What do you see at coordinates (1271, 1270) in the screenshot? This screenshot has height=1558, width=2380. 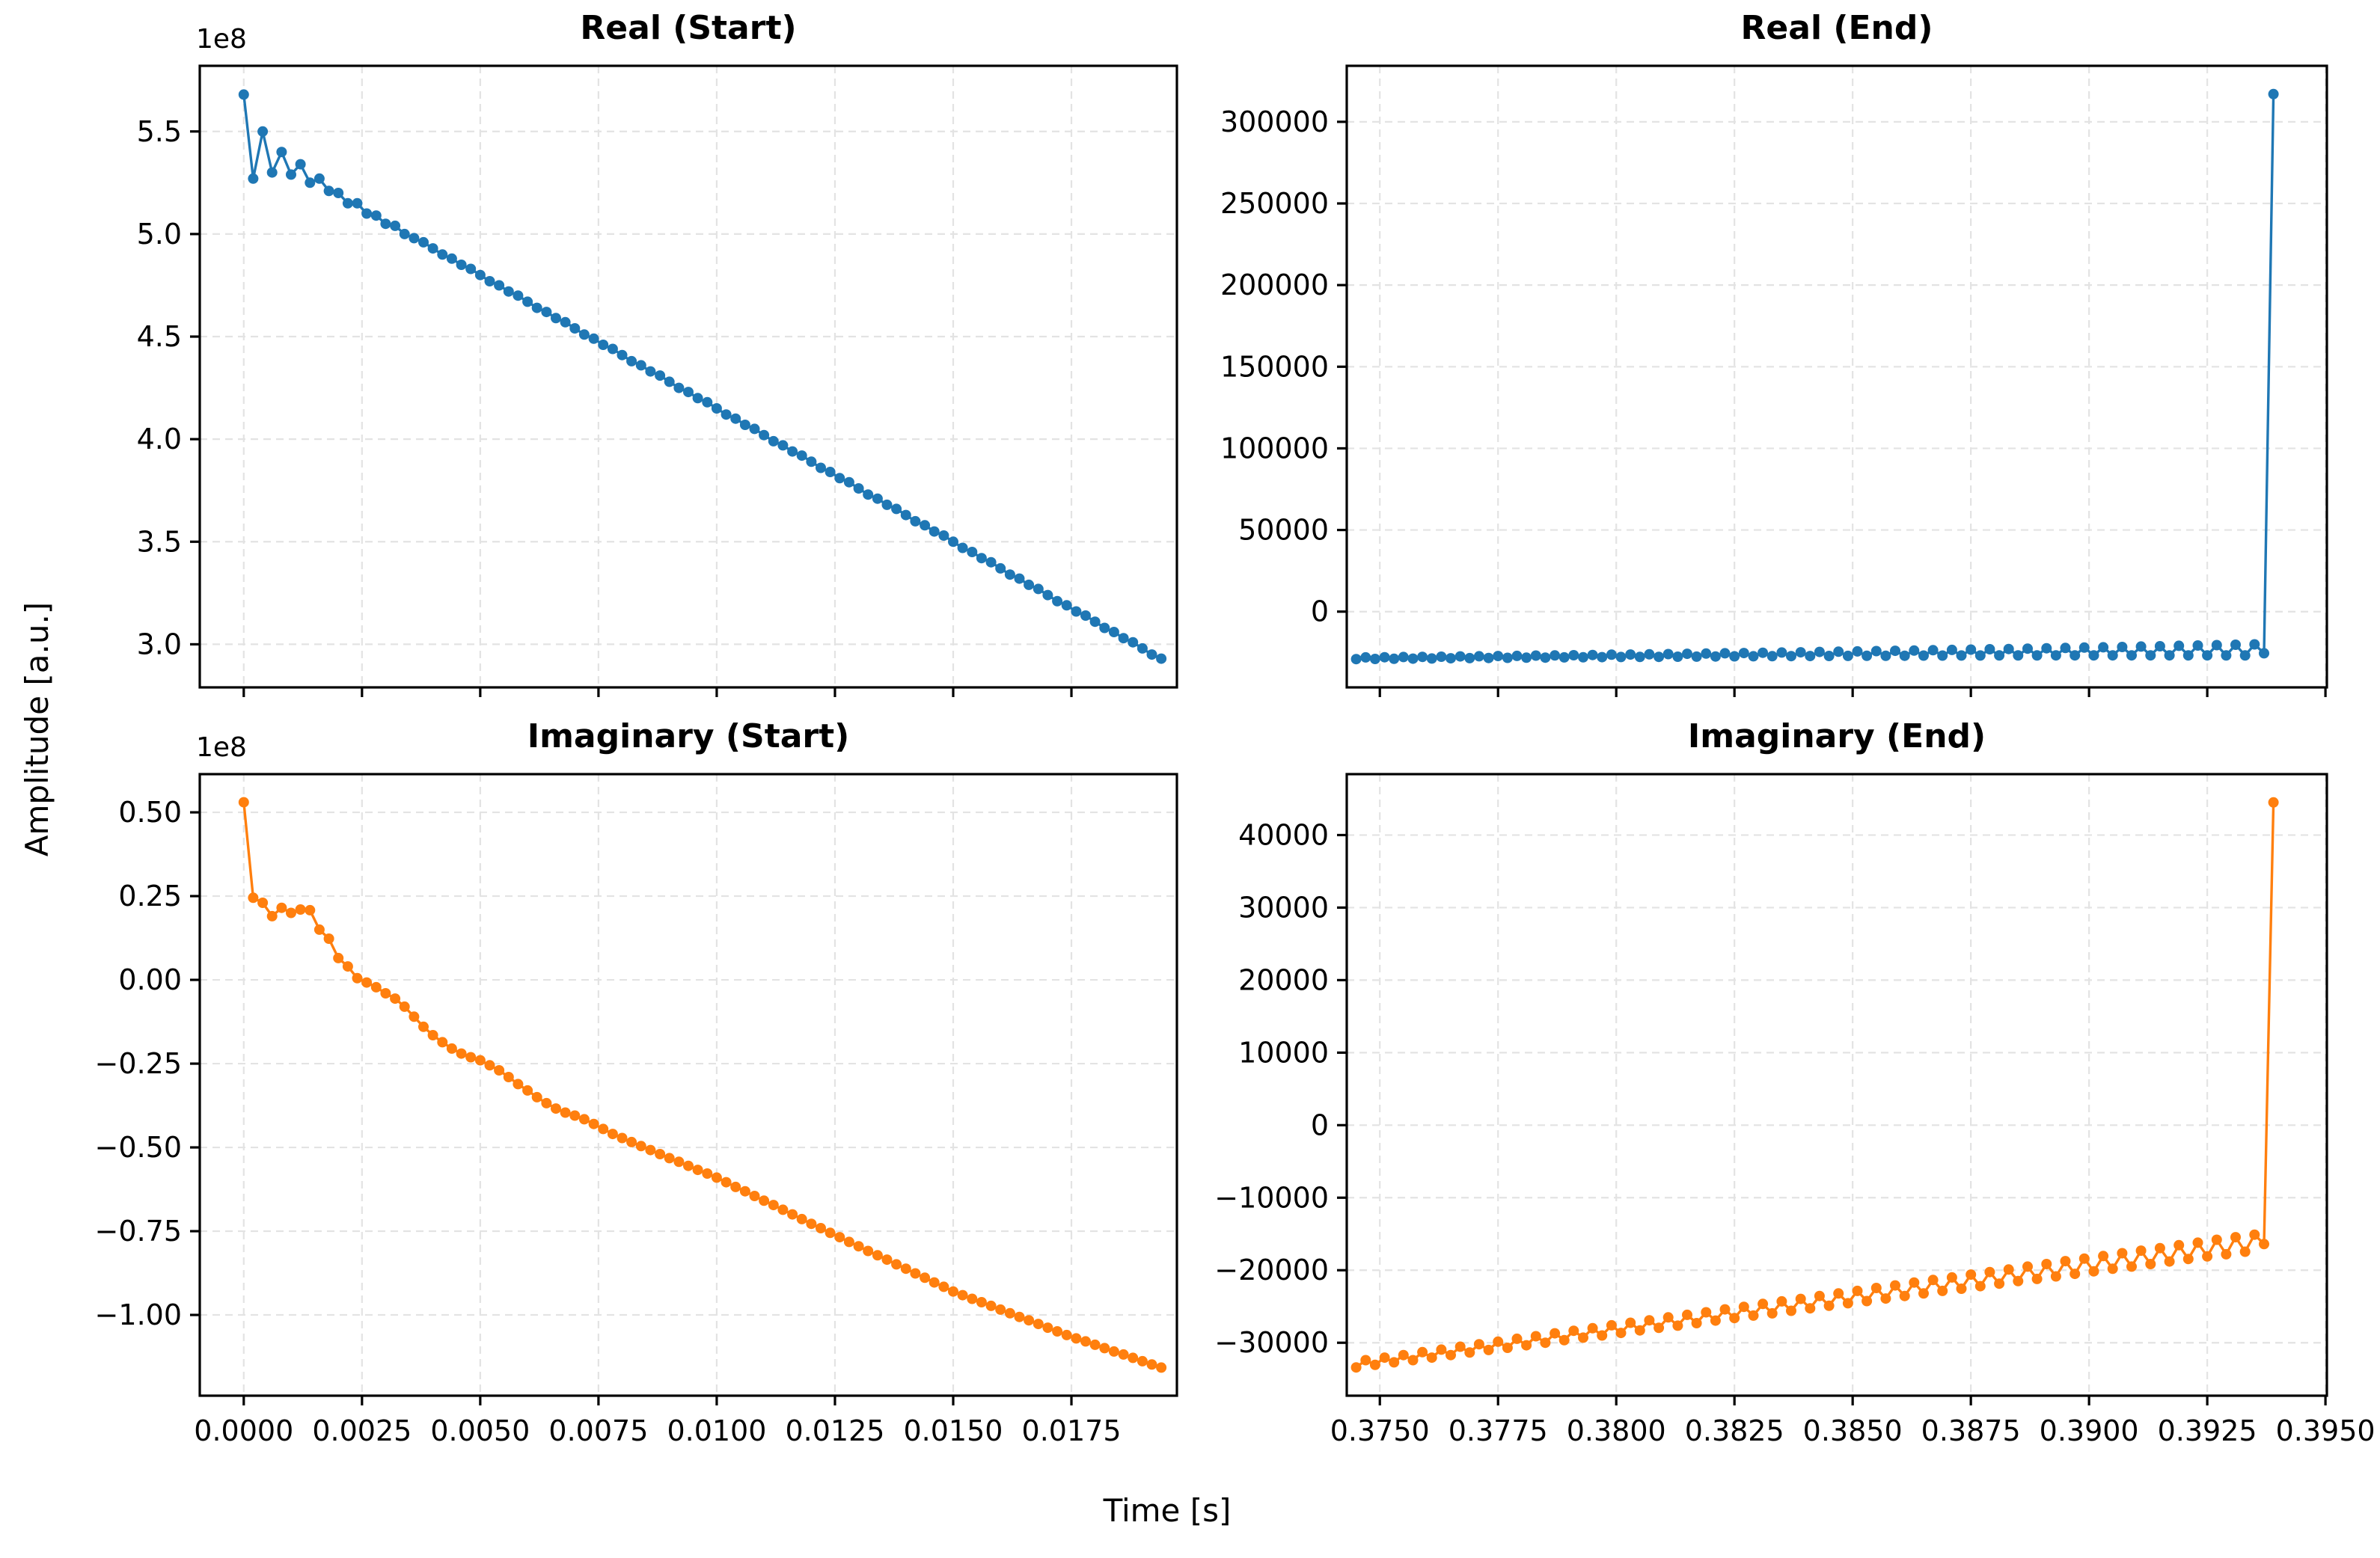 I see `ytick-label: −20000` at bounding box center [1271, 1270].